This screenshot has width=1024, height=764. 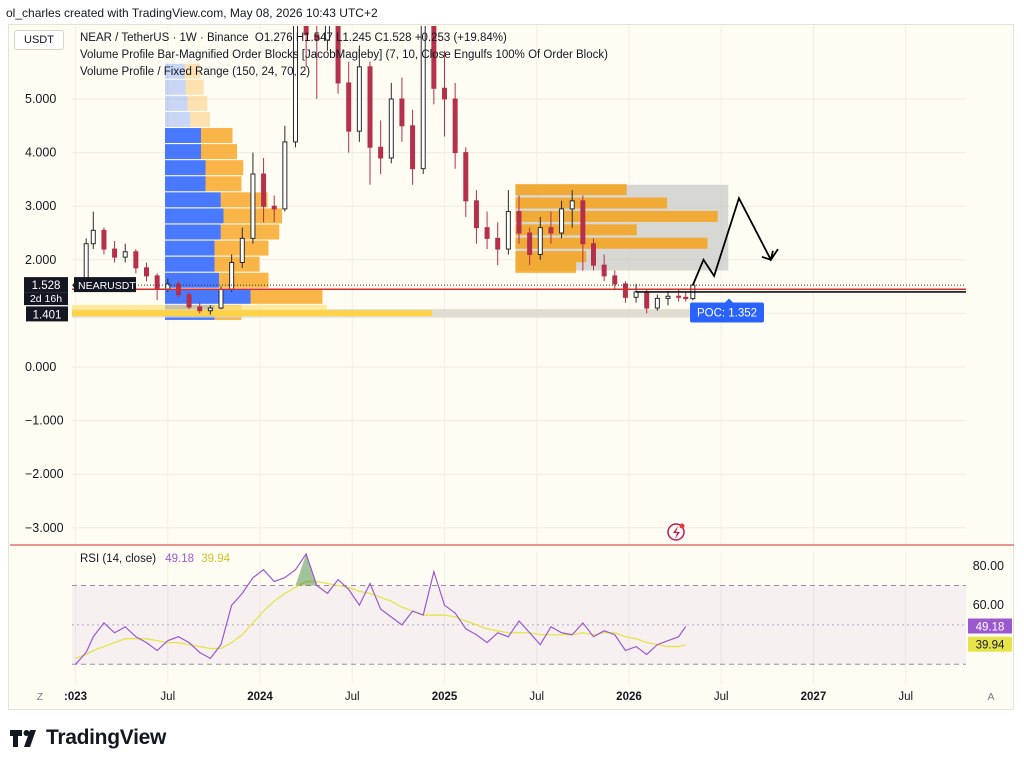 I want to click on rsi-ma-value: 39.94, so click(x=216, y=559).